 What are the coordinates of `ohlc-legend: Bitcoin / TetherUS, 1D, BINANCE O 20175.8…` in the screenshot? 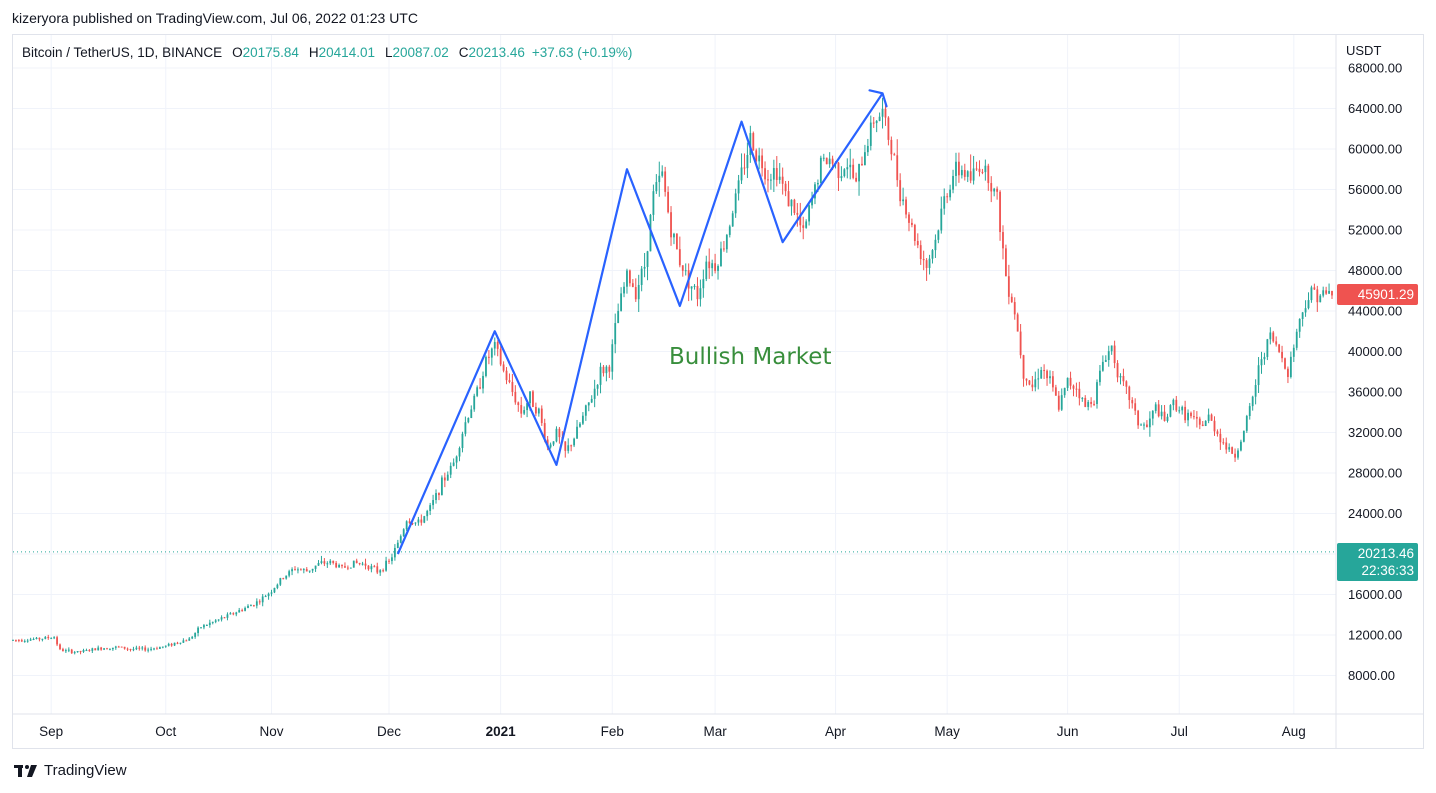 It's located at (327, 52).